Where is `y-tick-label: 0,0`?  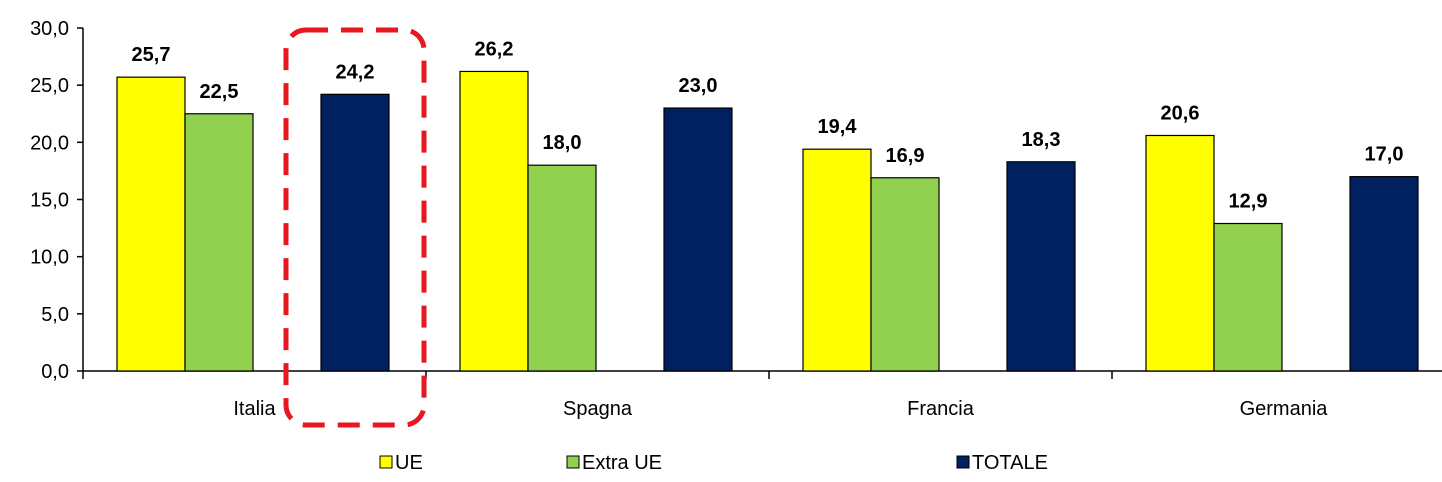
y-tick-label: 0,0 is located at coordinates (55, 372).